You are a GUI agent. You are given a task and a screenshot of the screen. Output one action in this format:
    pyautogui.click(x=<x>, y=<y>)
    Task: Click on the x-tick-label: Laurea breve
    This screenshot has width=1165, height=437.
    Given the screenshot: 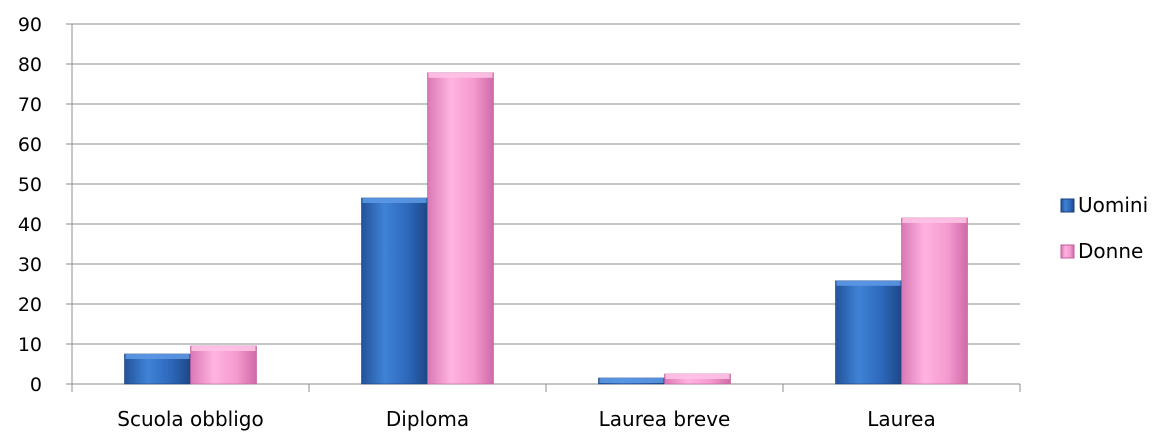 What is the action you would take?
    pyautogui.click(x=665, y=419)
    